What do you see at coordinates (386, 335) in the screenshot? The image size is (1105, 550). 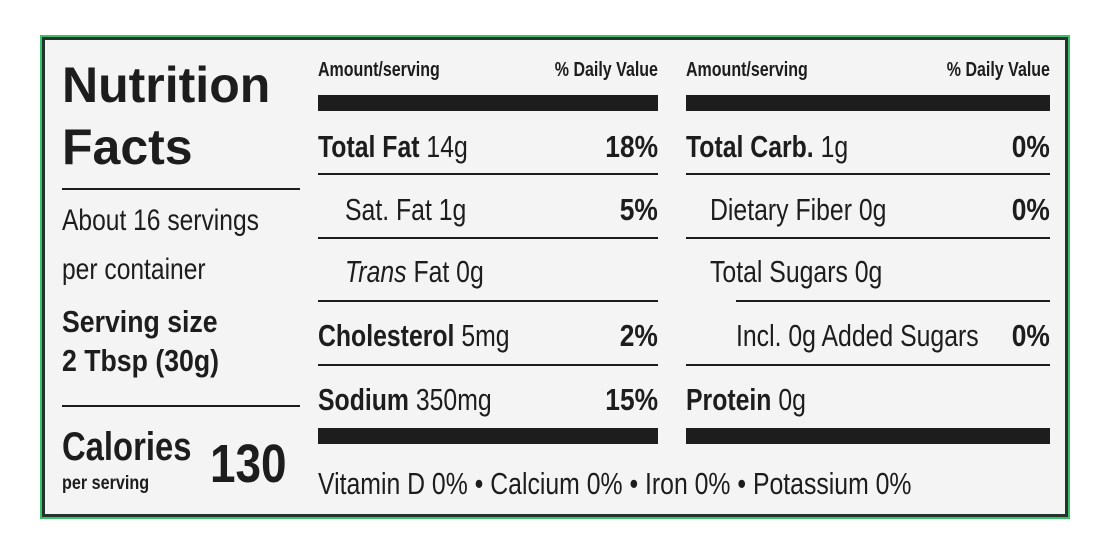 I see `nutrient-name: Cholesterol` at bounding box center [386, 335].